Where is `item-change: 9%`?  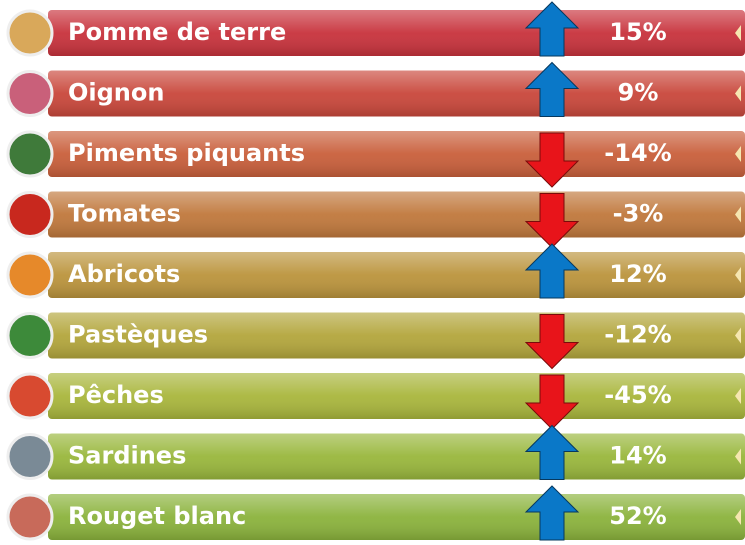
item-change: 9% is located at coordinates (638, 93).